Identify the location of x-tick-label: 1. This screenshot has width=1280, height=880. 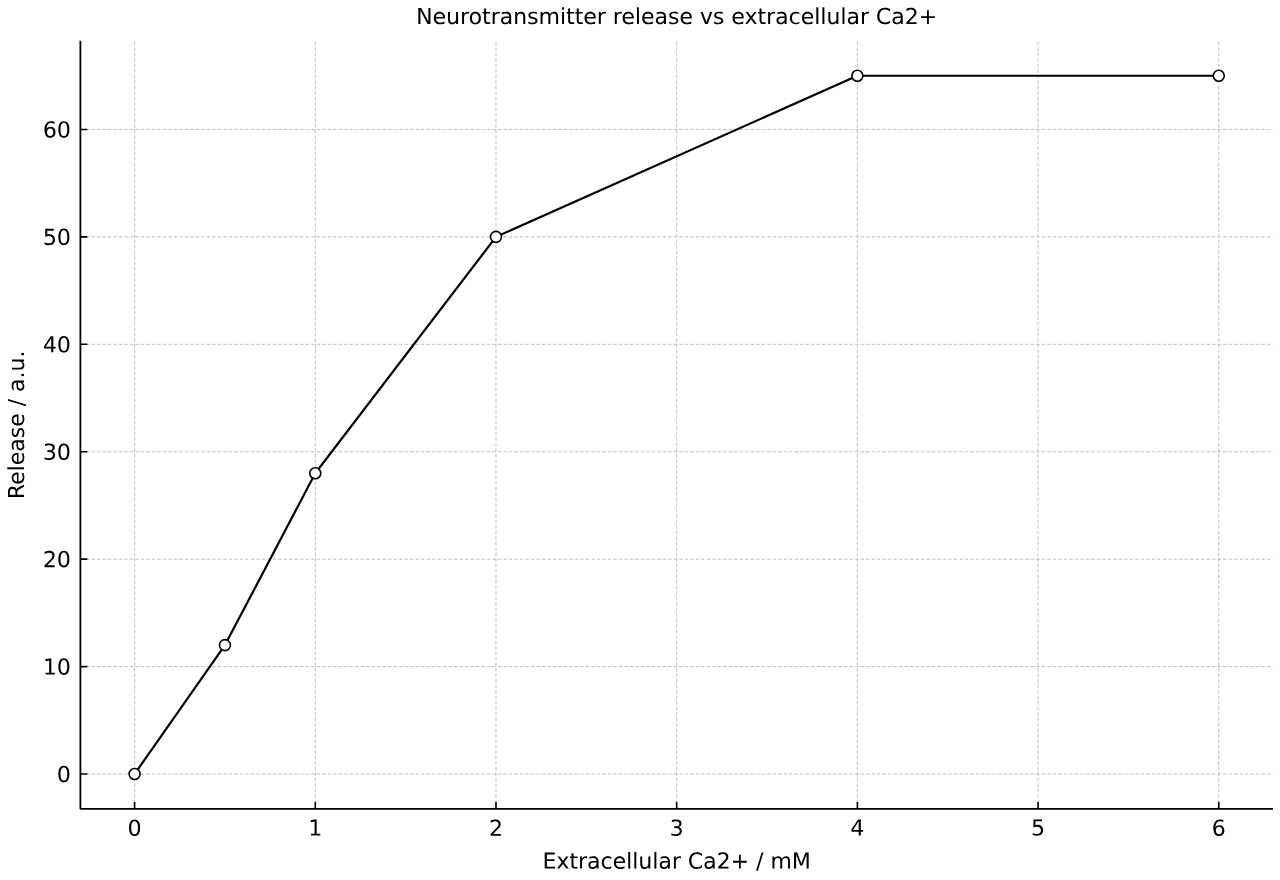
(315, 827).